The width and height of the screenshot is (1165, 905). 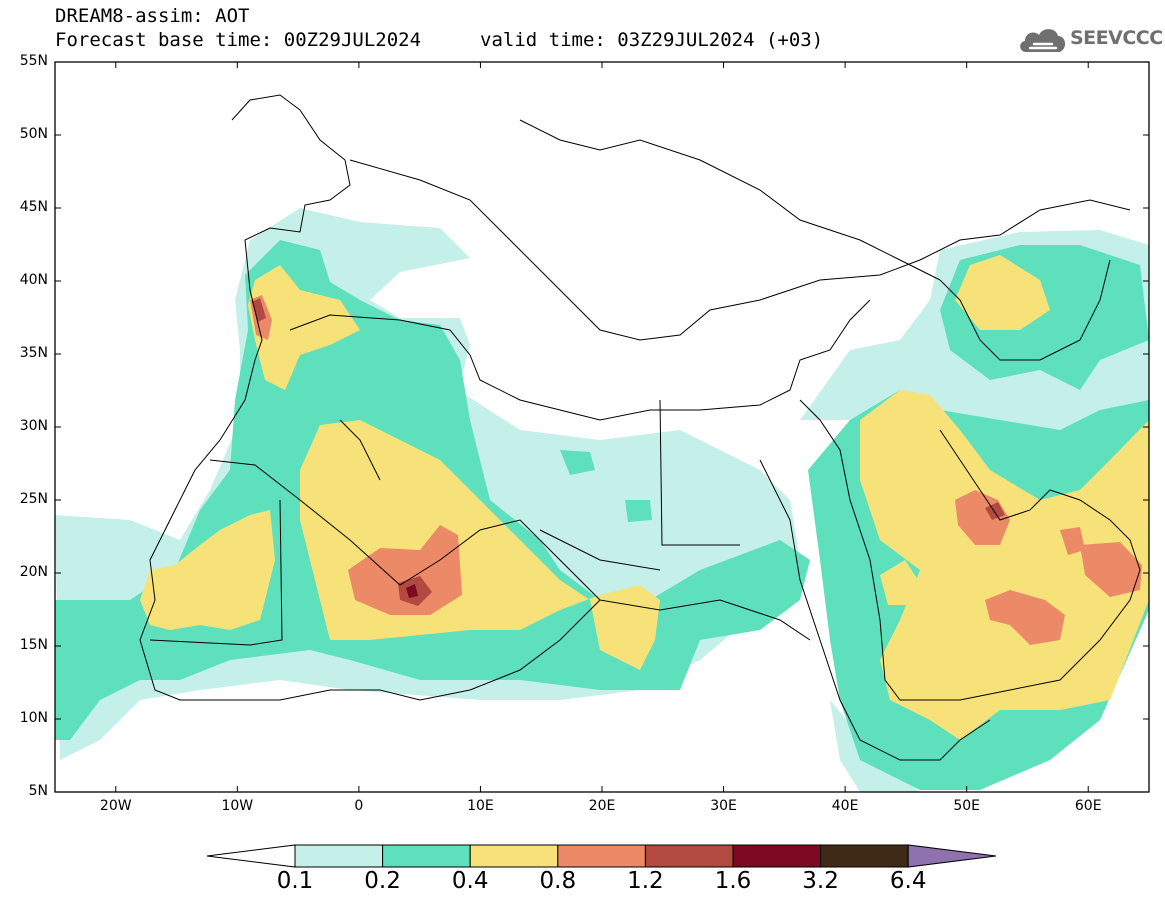 What do you see at coordinates (33, 280) in the screenshot?
I see `lat-label: 40N` at bounding box center [33, 280].